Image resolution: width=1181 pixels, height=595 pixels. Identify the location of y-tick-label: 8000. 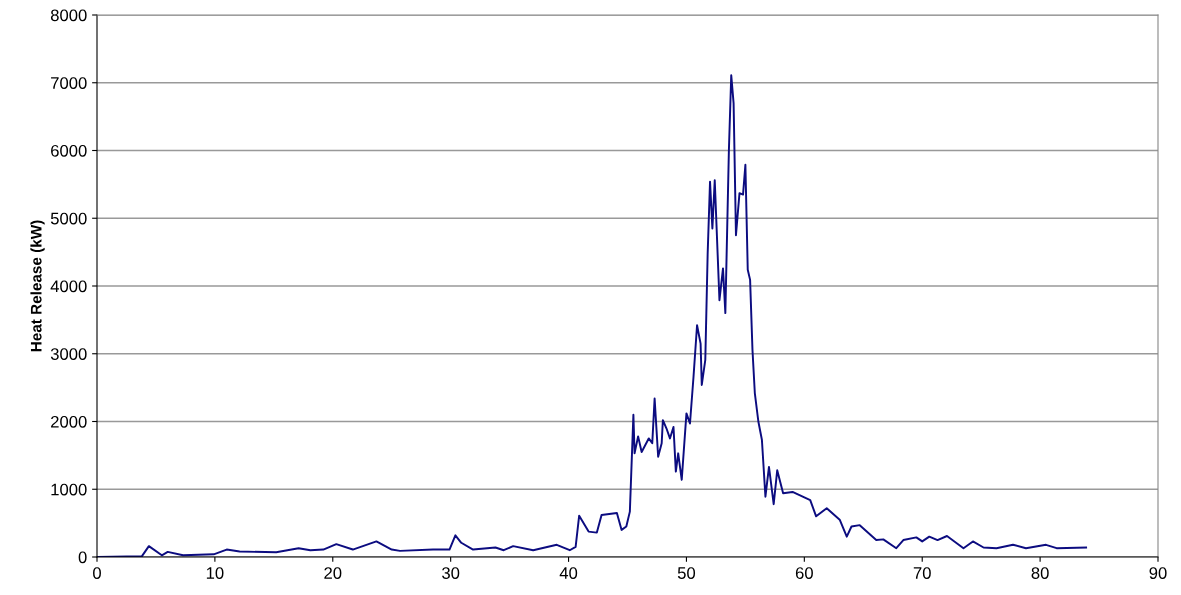
(68, 15).